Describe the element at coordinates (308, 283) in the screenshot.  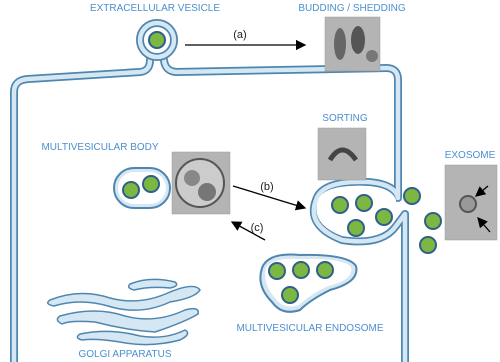
I see `multivesicular-endosome` at that location.